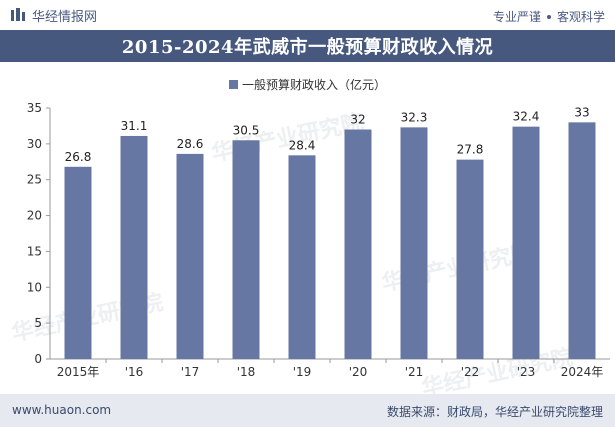  I want to click on brand-name: 华经情报网, so click(65, 17).